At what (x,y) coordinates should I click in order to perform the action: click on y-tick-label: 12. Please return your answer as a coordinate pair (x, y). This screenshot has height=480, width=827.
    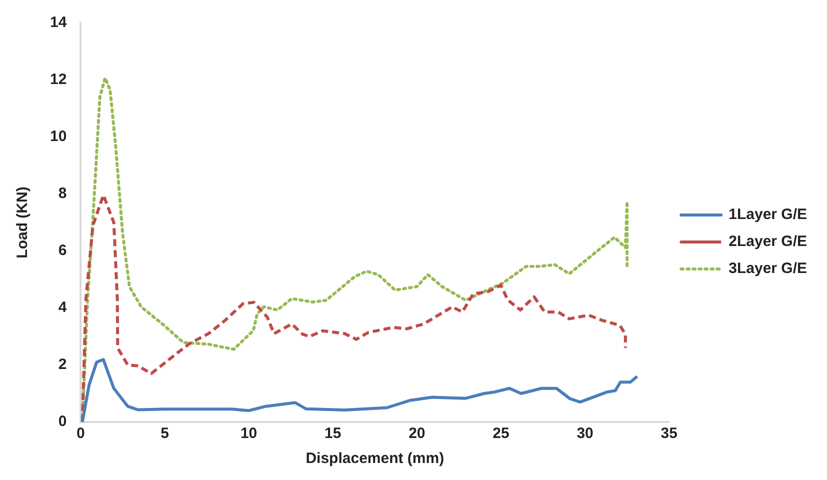
    Looking at the image, I should click on (58, 79).